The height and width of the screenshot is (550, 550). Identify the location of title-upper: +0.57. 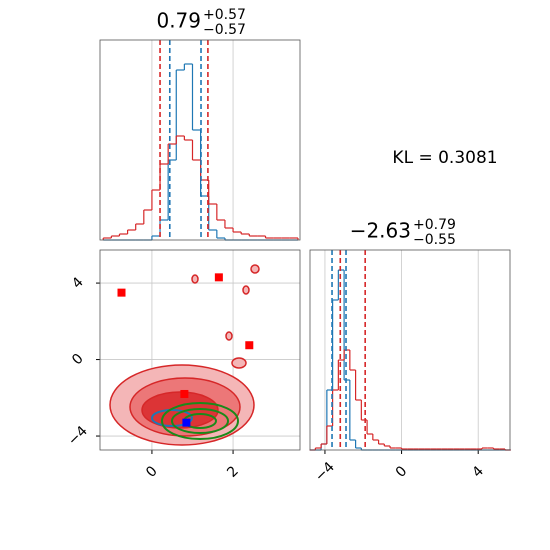
(224, 15).